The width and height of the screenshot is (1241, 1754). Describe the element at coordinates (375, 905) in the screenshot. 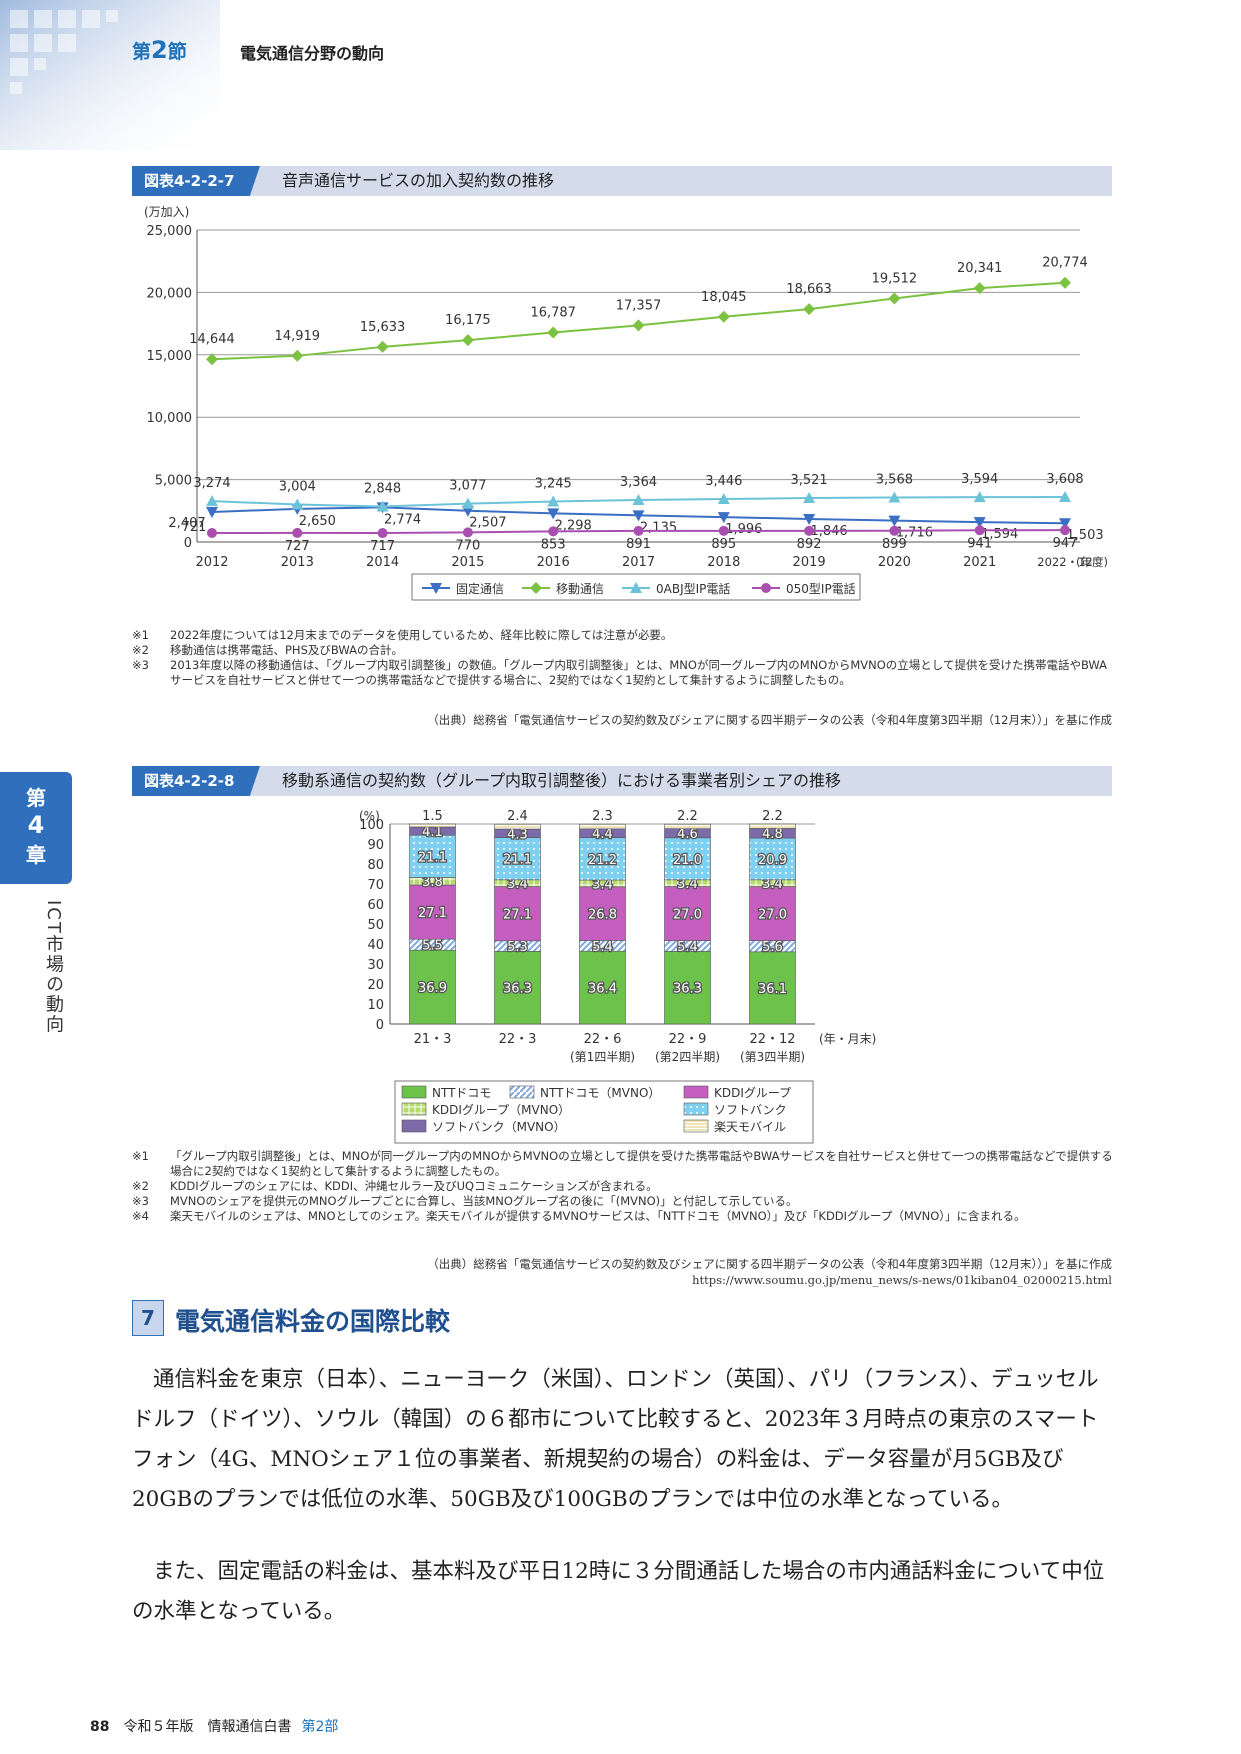

I see `y-tick-label: 60` at that location.